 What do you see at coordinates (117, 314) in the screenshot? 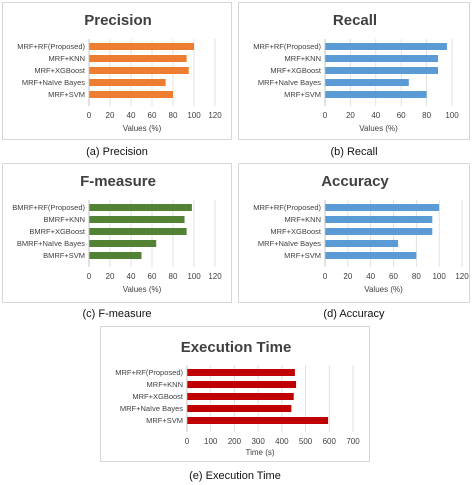
I see `caption-f-measure: (c) F-measure` at bounding box center [117, 314].